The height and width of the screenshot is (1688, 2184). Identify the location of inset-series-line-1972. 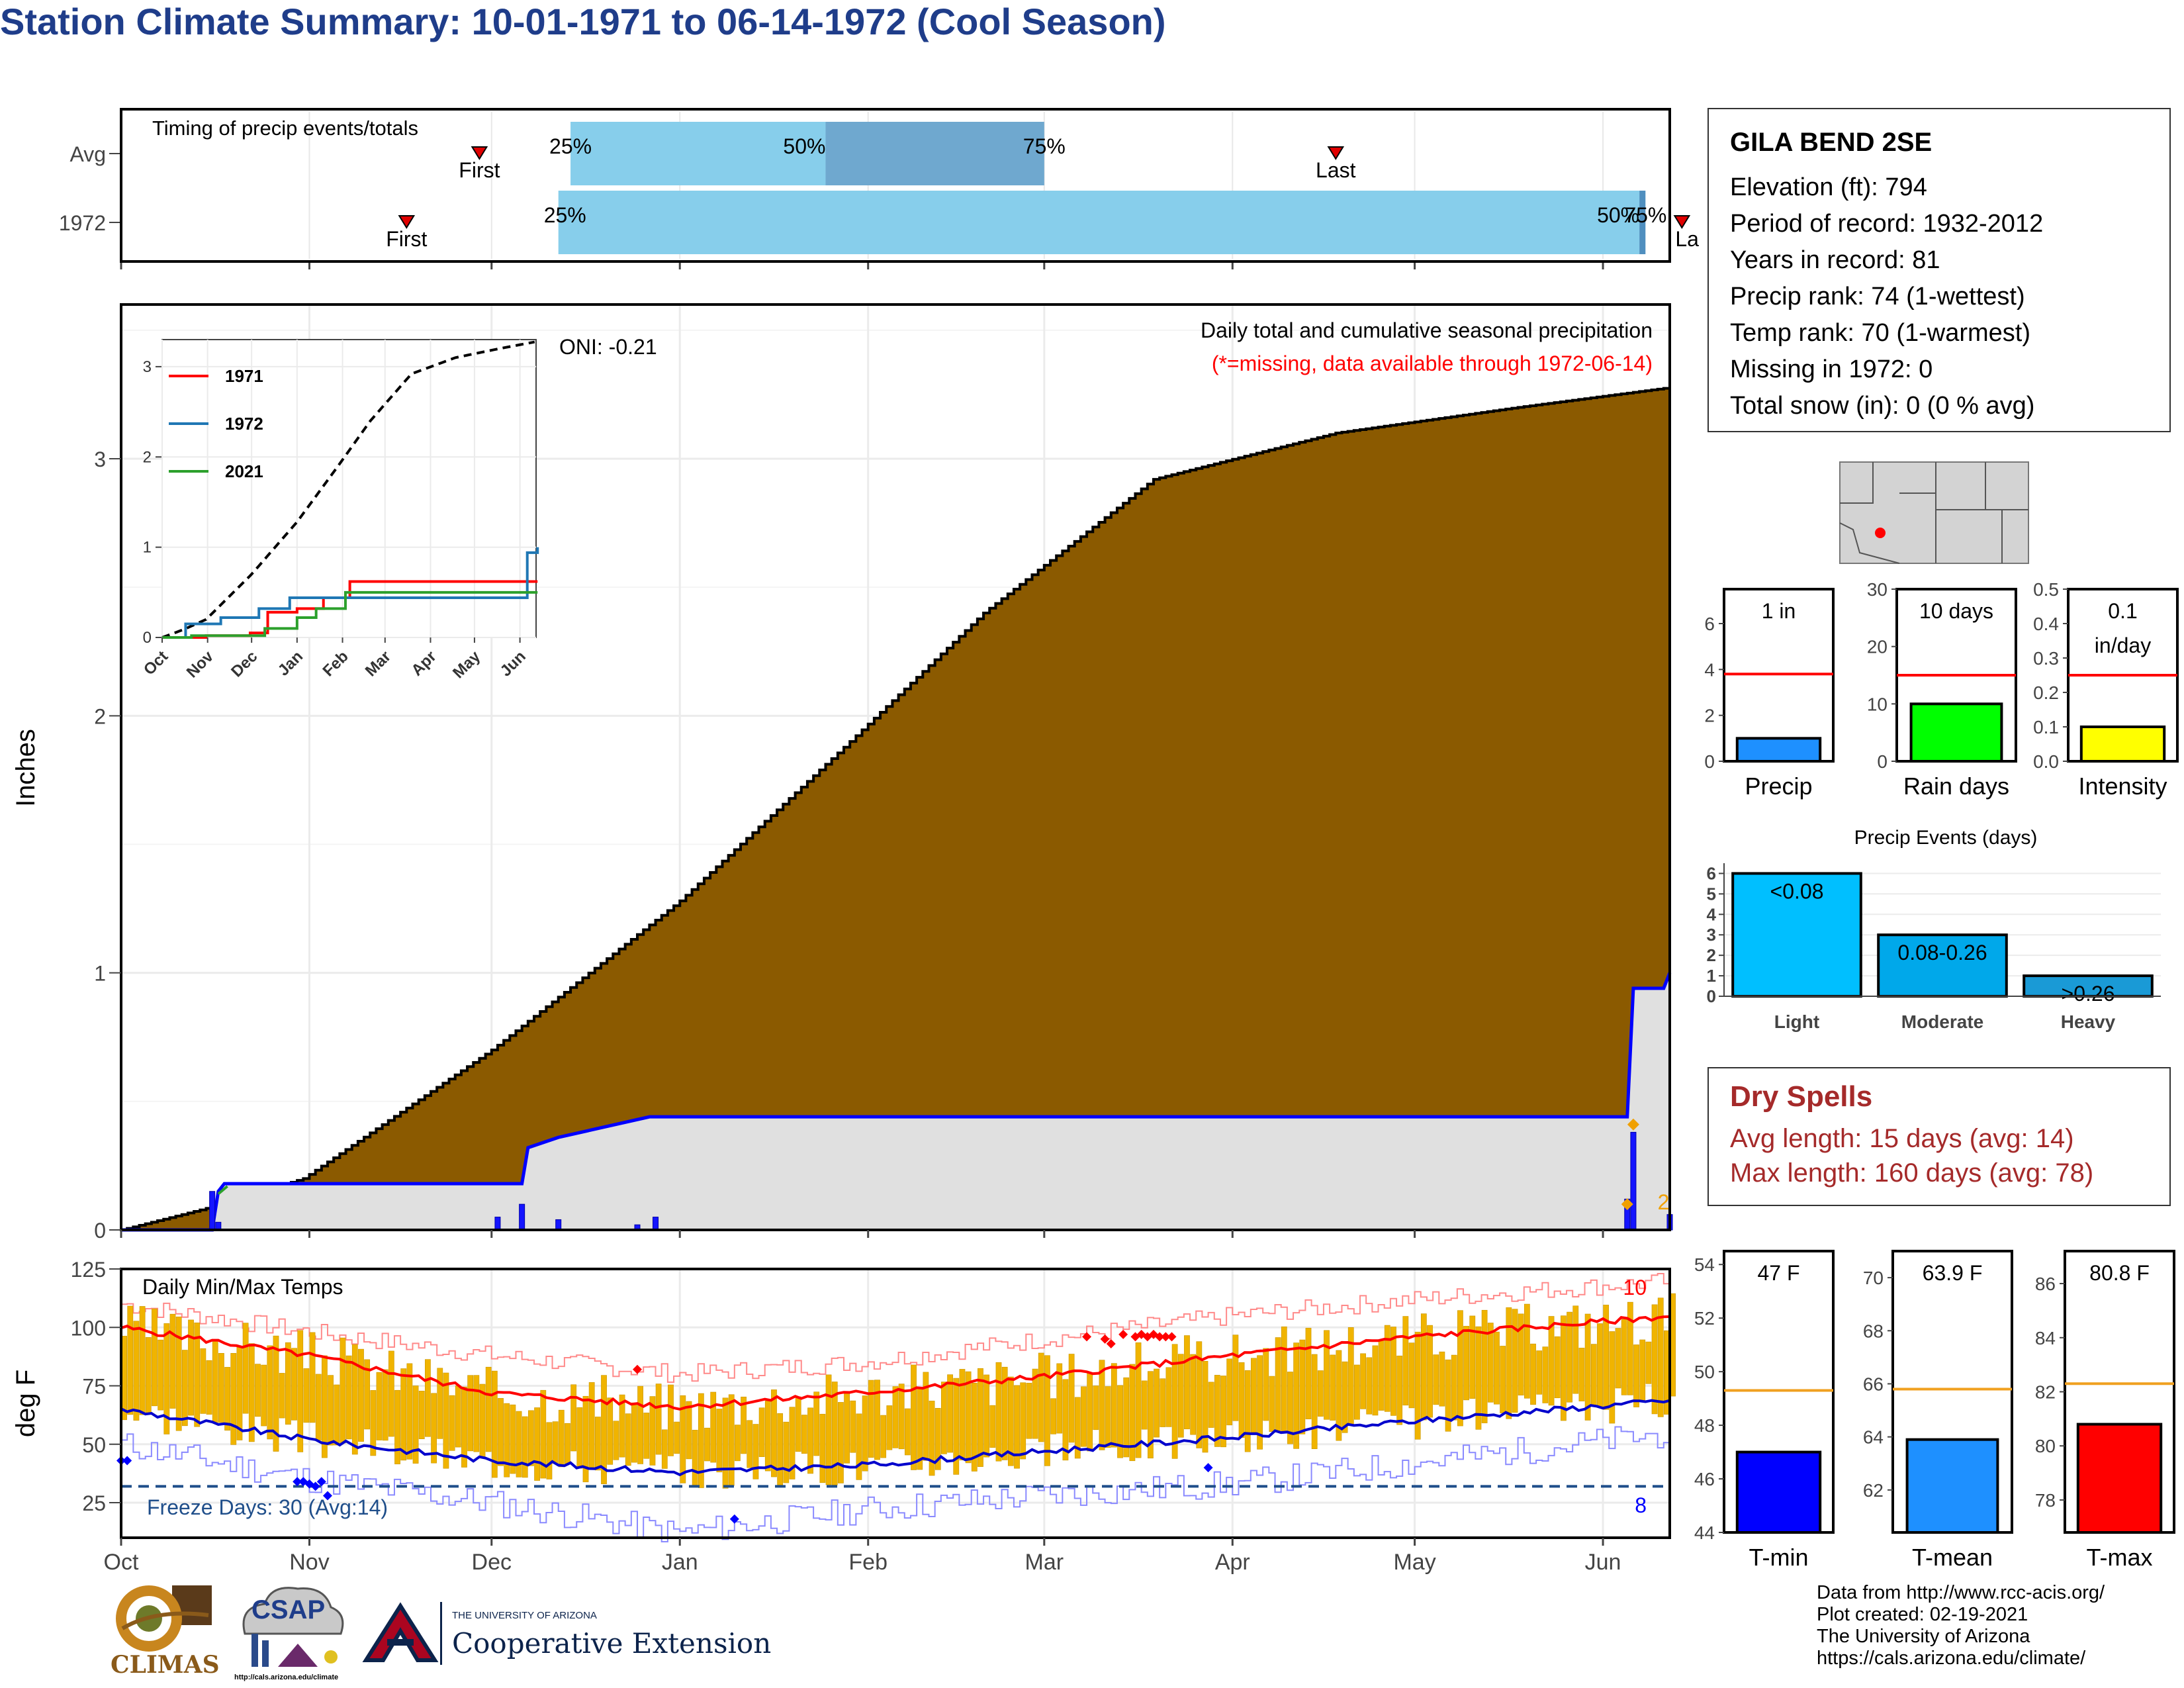
(350, 593).